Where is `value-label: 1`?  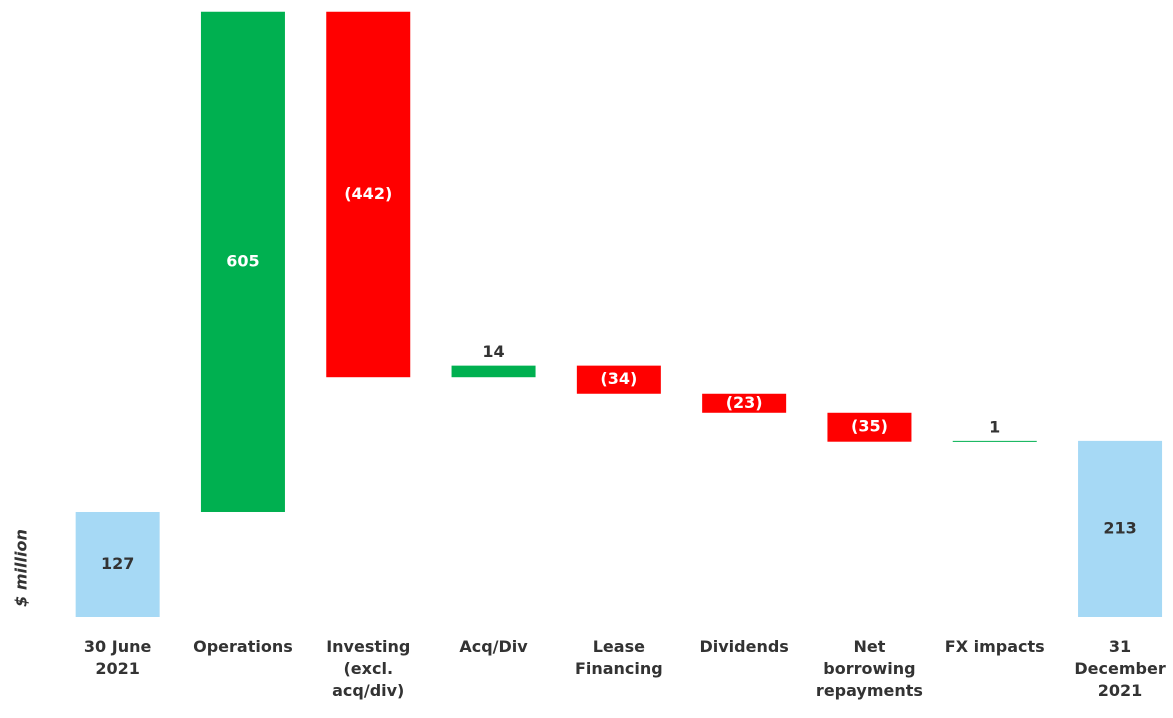 value-label: 1 is located at coordinates (994, 426).